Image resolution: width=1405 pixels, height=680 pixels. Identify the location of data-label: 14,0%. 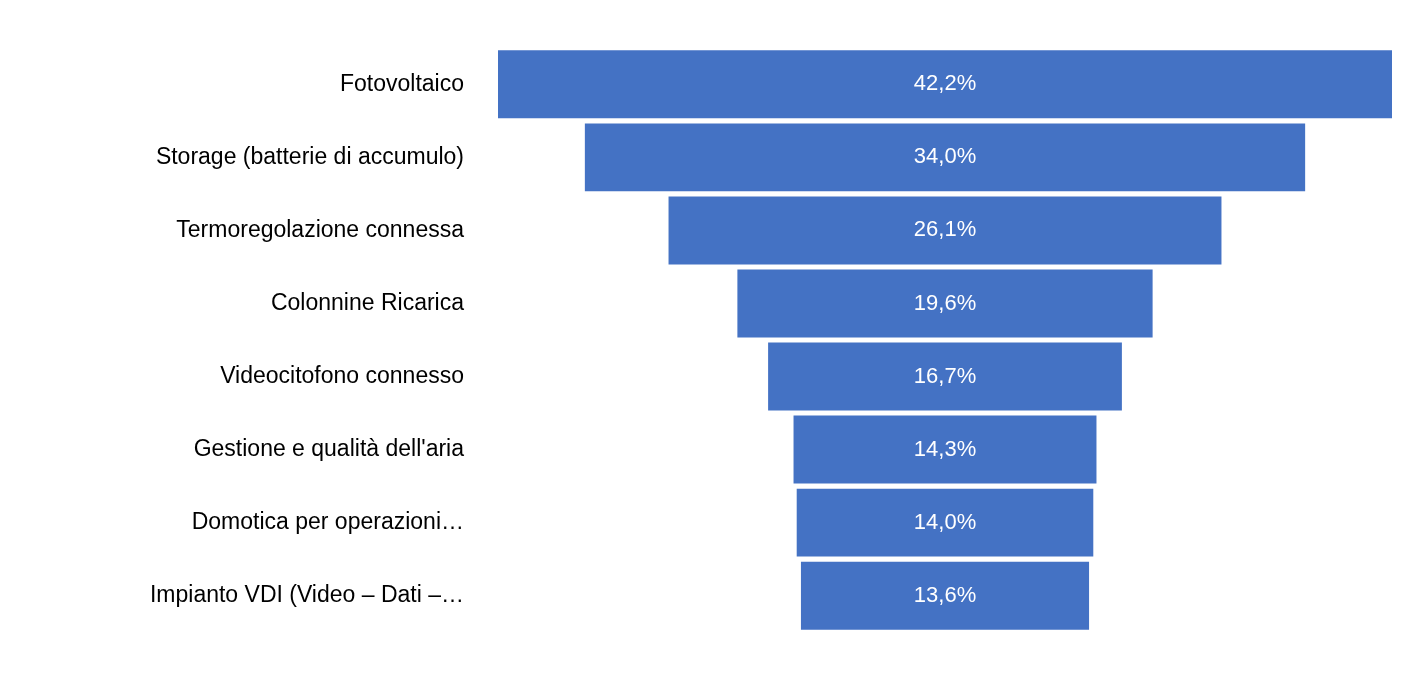
(945, 521).